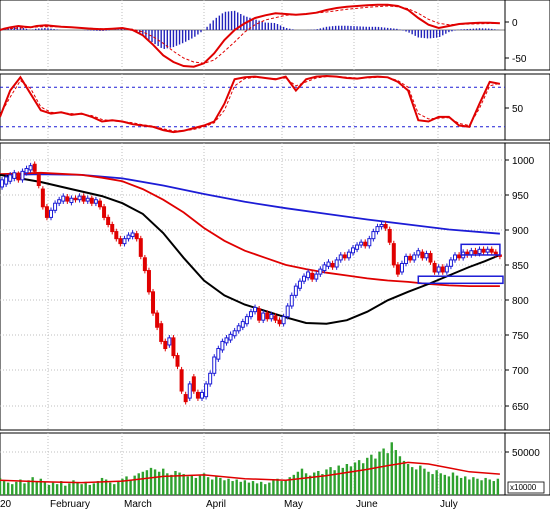 The image size is (550, 510). Describe the element at coordinates (520, 266) in the screenshot. I see `price-tick-label: 850` at that location.